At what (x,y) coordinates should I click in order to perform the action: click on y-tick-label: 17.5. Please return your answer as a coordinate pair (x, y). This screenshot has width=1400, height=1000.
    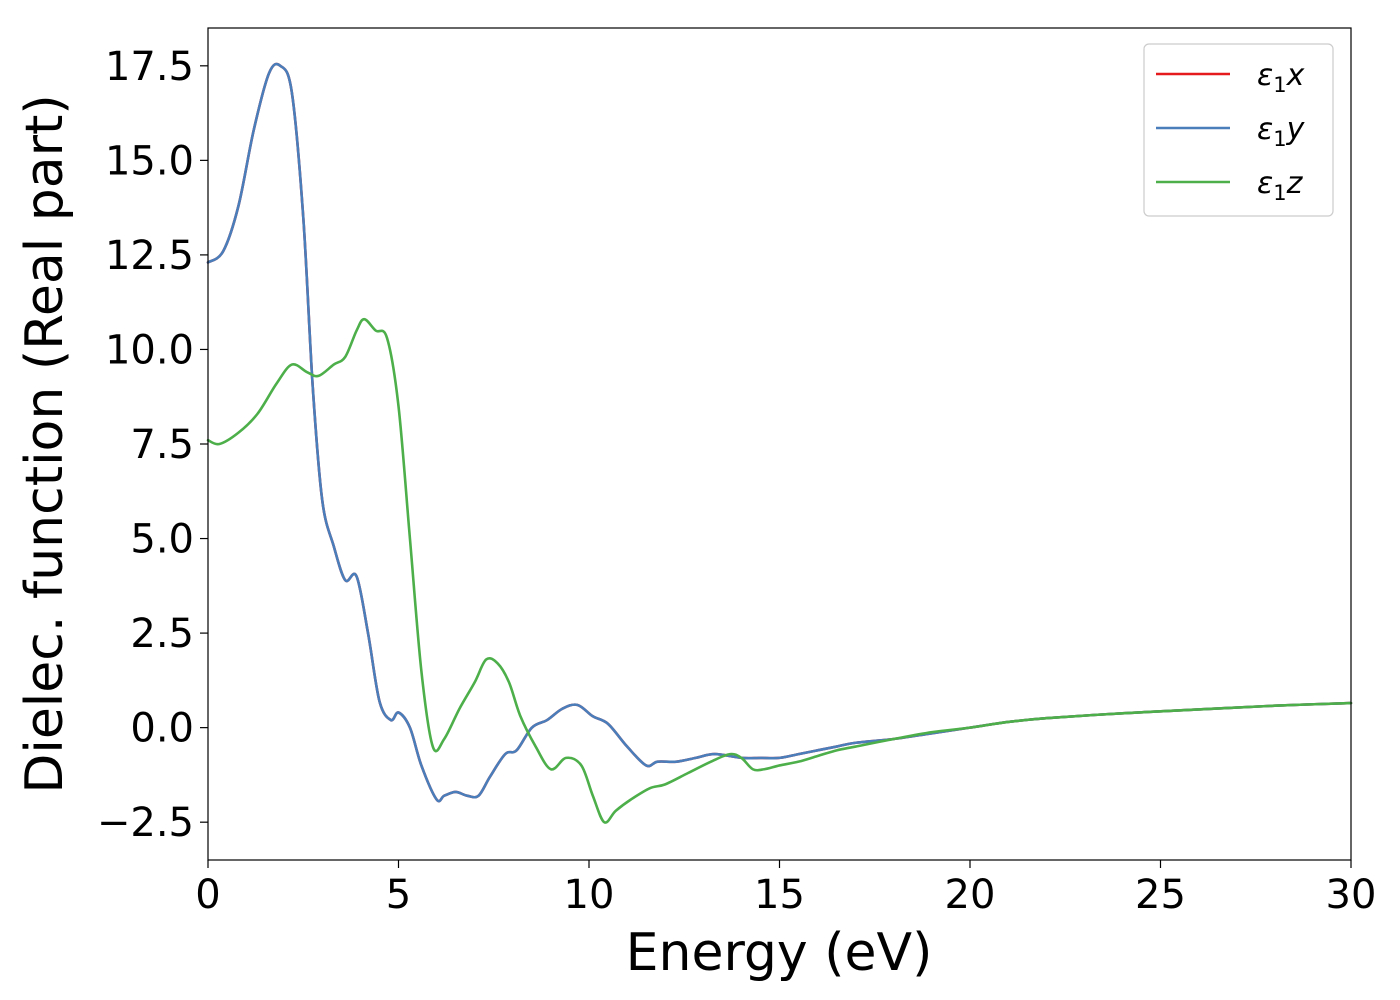
    Looking at the image, I should click on (149, 67).